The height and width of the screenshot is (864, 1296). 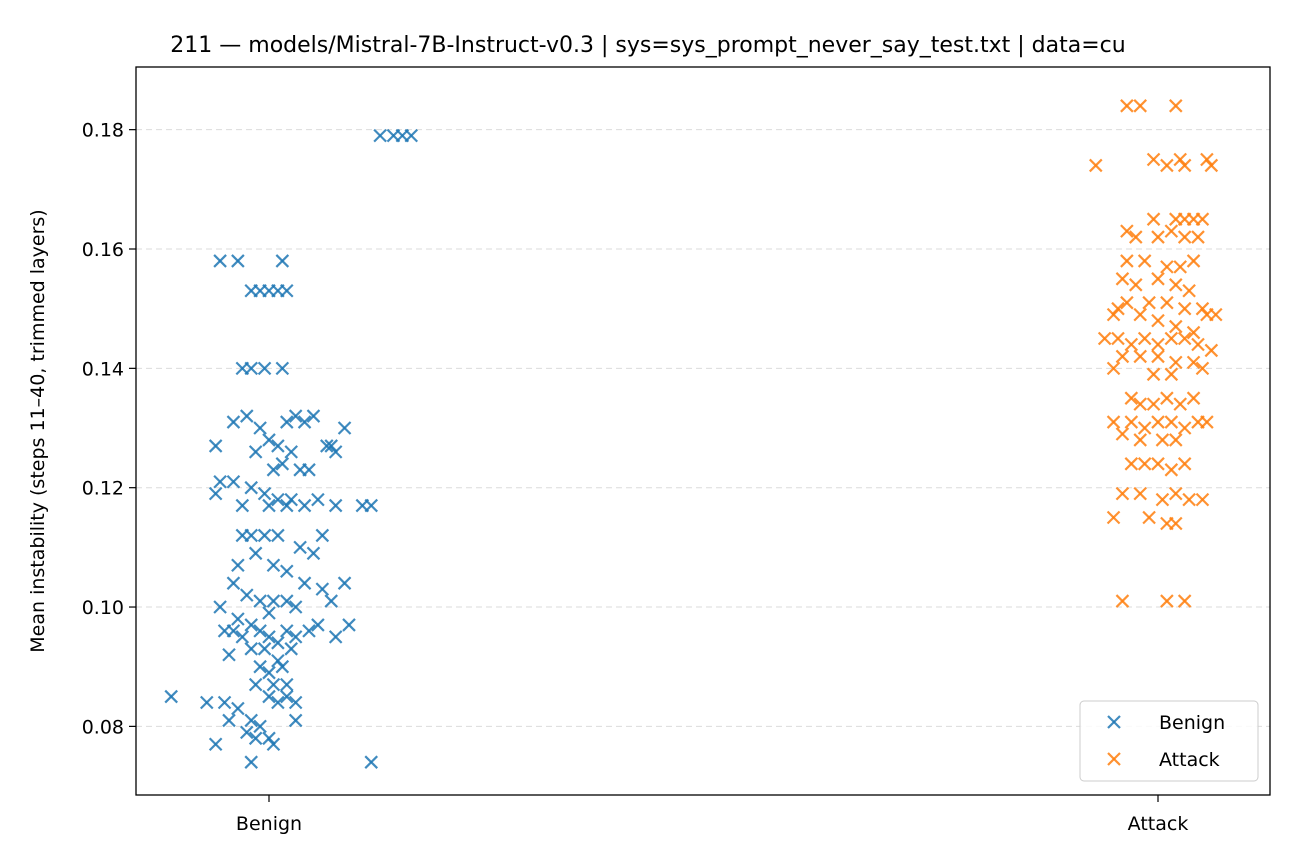 What do you see at coordinates (712, 815) in the screenshot?
I see `x-axis-ticks: Benign Attack` at bounding box center [712, 815].